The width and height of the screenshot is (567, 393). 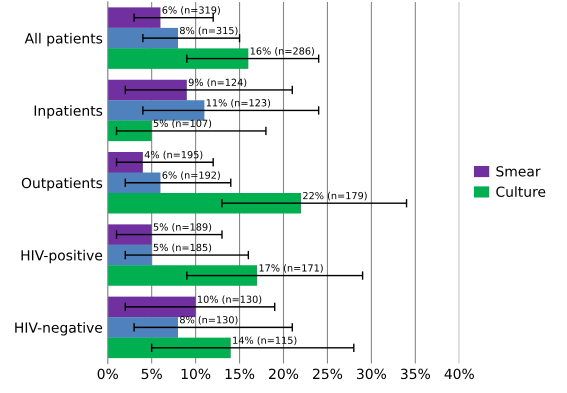 I want to click on y-tick-label: Inpatients, so click(x=68, y=112).